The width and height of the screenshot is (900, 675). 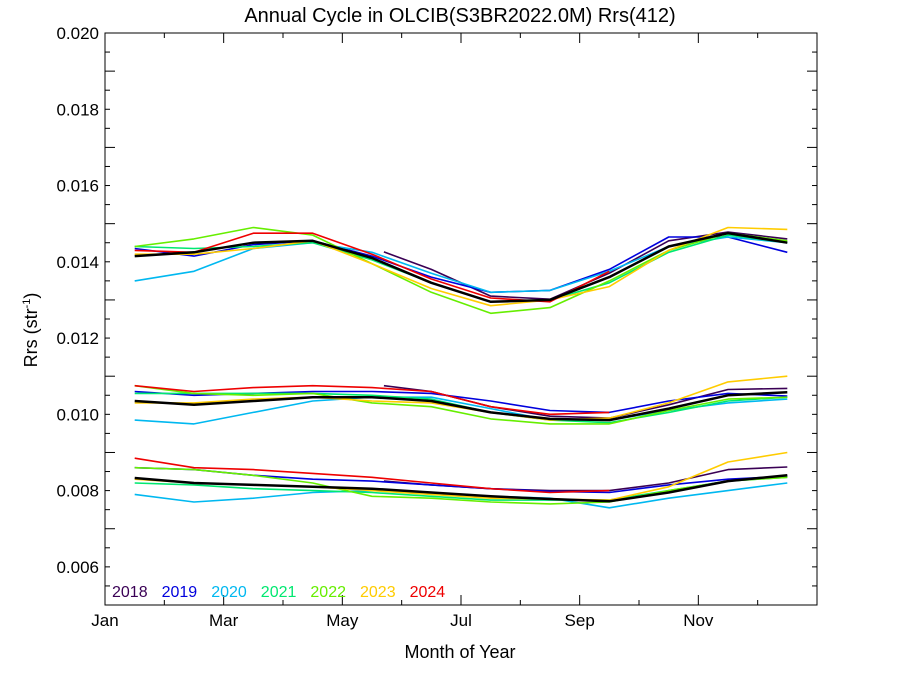 I want to click on legend-entry: 2018, so click(x=130, y=592).